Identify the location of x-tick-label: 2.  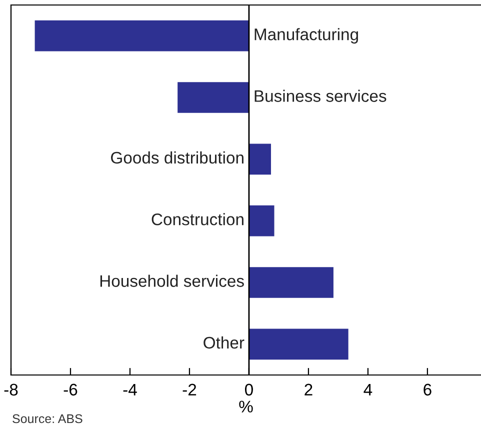
(308, 390).